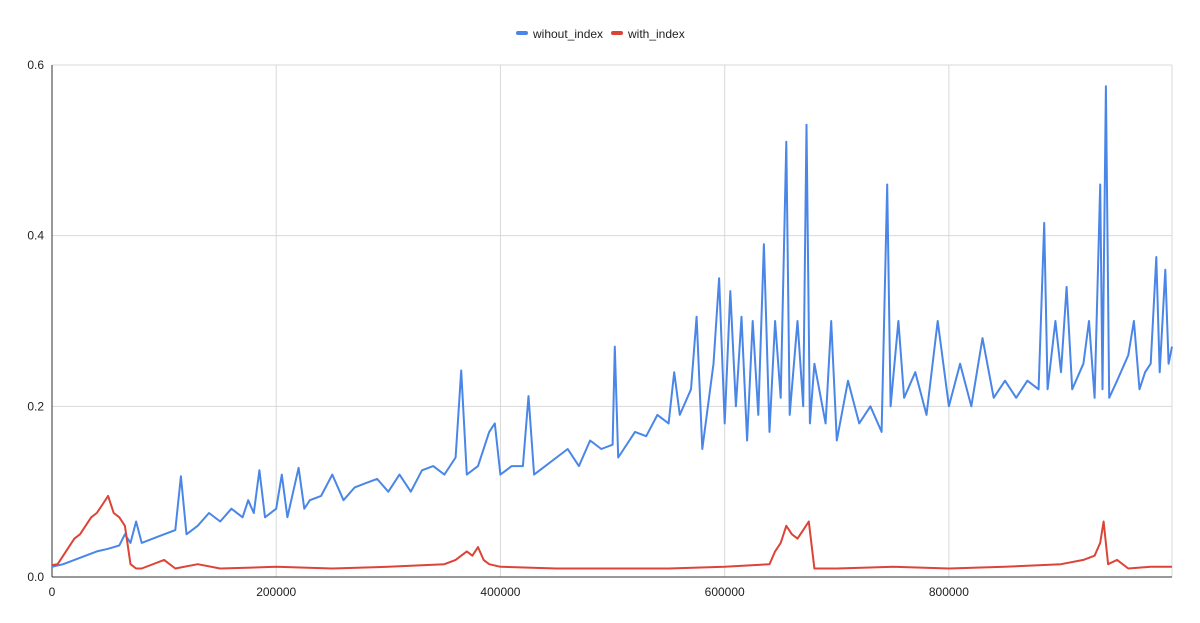 This screenshot has height=623, width=1200. What do you see at coordinates (52, 592) in the screenshot?
I see `x-tick-label: 0` at bounding box center [52, 592].